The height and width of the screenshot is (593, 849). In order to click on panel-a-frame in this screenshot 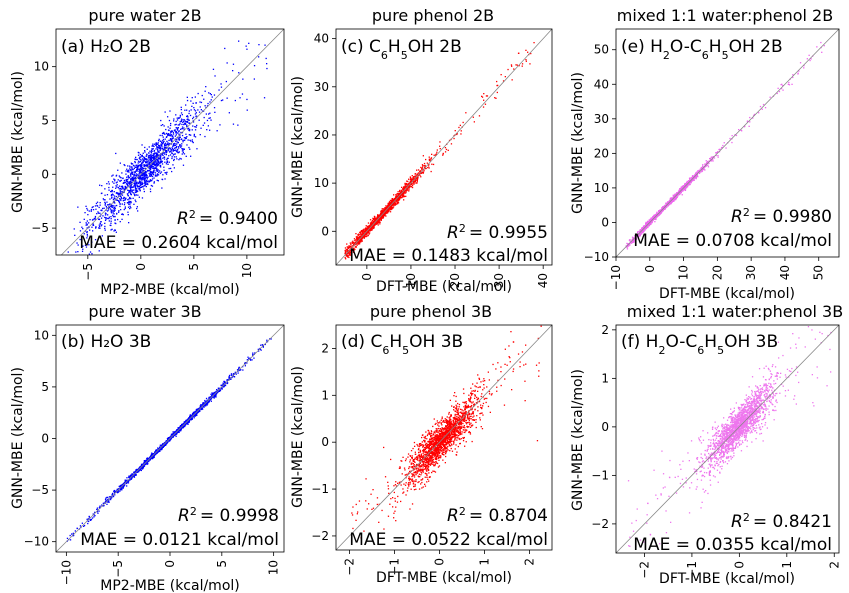, I will do `click(170, 142)`.